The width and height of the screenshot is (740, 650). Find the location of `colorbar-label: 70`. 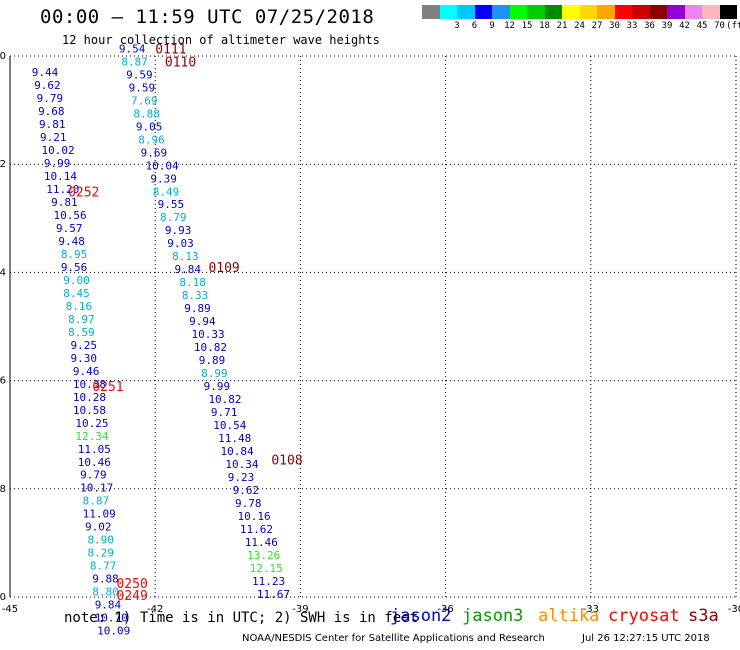

colorbar-label: 70 is located at coordinates (719, 26).